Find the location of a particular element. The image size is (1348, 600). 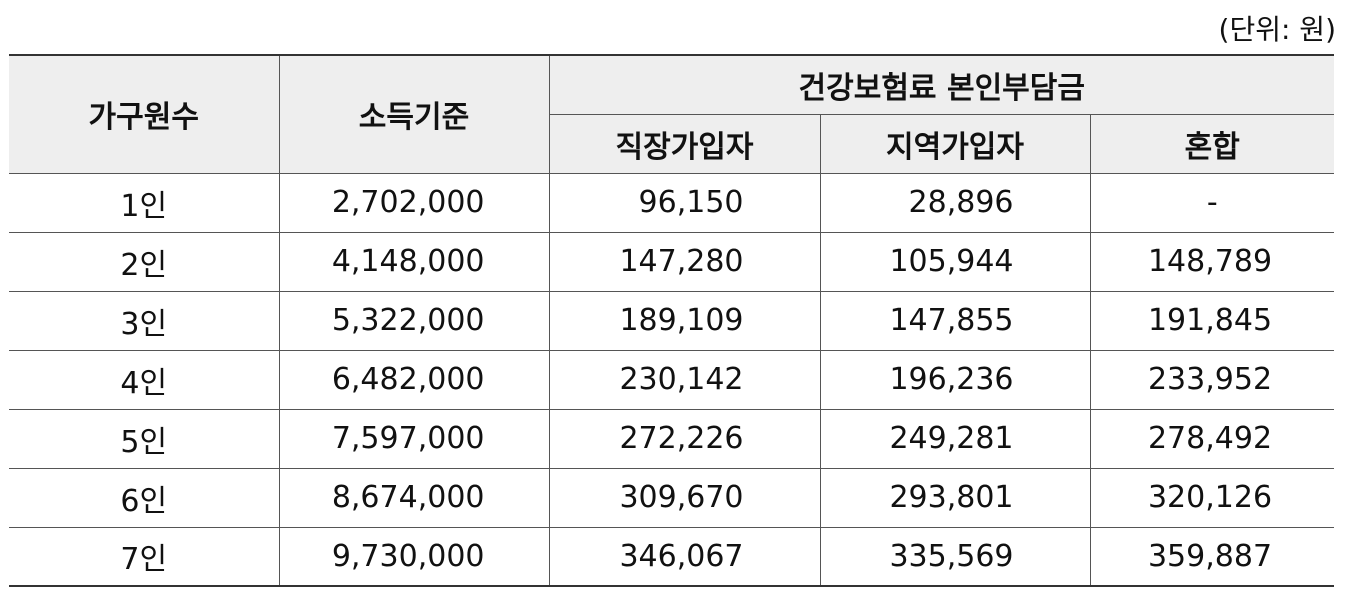

cell-mixed: 191,845 is located at coordinates (1212, 320).